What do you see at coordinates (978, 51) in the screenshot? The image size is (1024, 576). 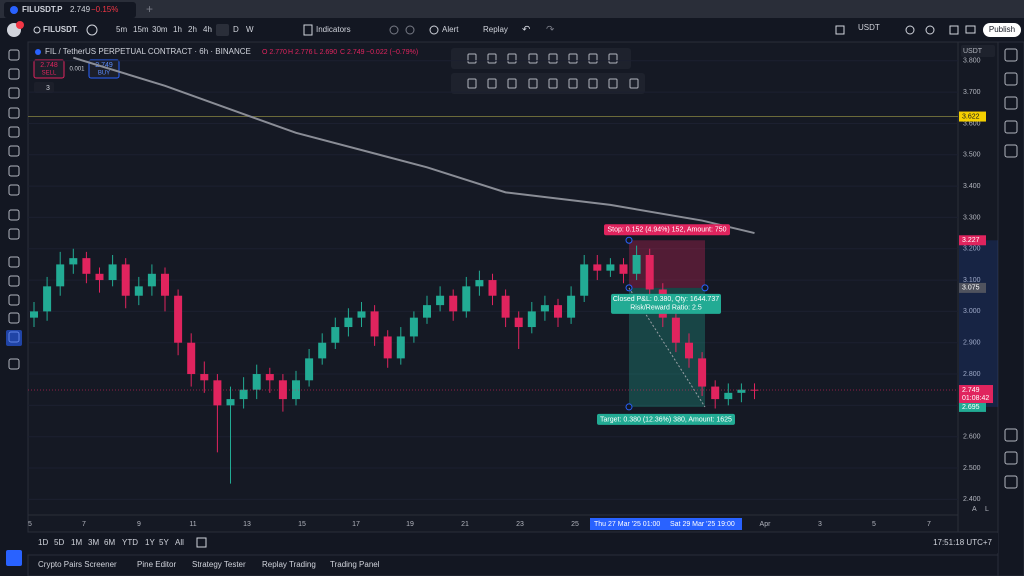 I see `currency-box` at bounding box center [978, 51].